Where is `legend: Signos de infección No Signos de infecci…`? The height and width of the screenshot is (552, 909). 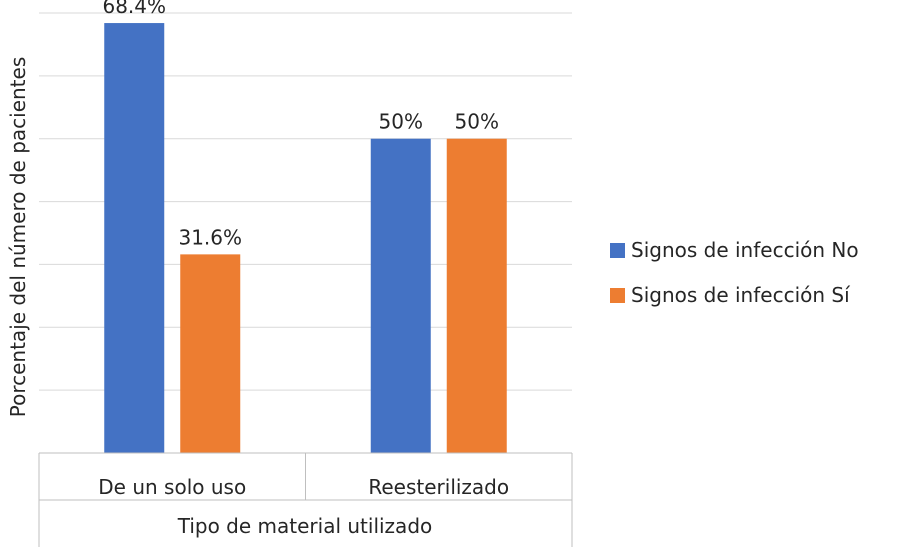
legend: Signos de infección No Signos de infecci… is located at coordinates (734, 281).